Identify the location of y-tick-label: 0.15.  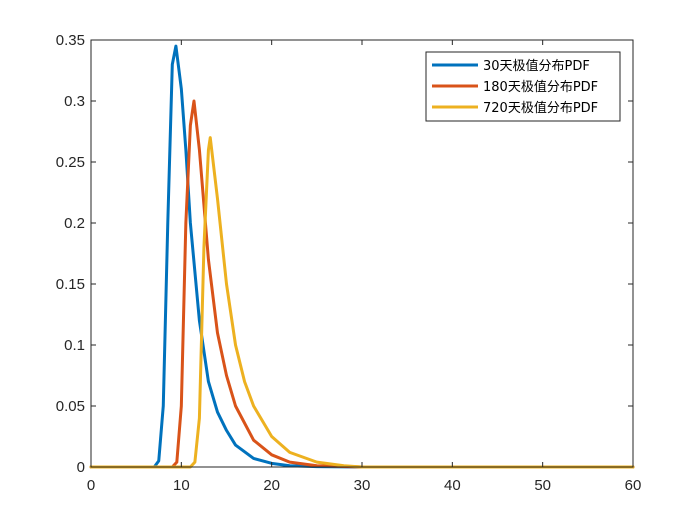
(70, 284).